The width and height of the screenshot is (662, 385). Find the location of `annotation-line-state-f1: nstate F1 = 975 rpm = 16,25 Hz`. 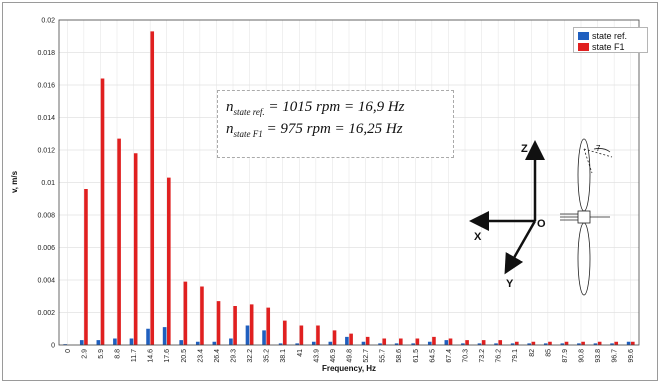

annotation-line-state-f1: nstate F1 = 975 rpm = 16,25 Hz is located at coordinates (314, 130).